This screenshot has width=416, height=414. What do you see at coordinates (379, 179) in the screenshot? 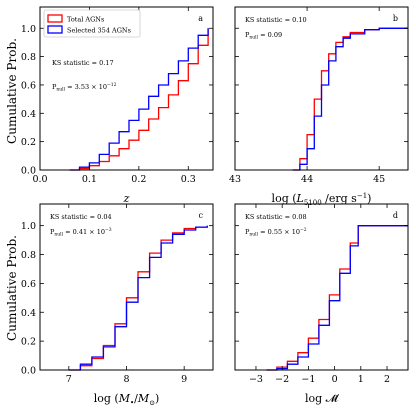
I see `x-tick-label: 45` at bounding box center [379, 179].